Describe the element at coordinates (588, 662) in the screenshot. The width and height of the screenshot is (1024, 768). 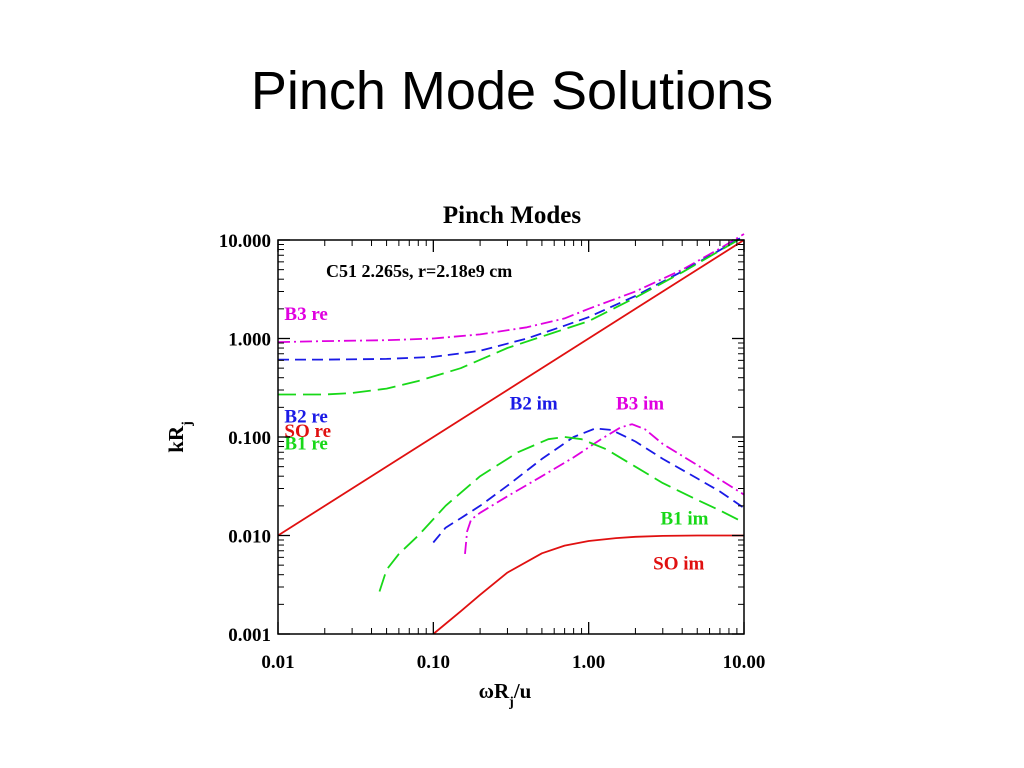
I see `x-tick-label: 1.00` at that location.